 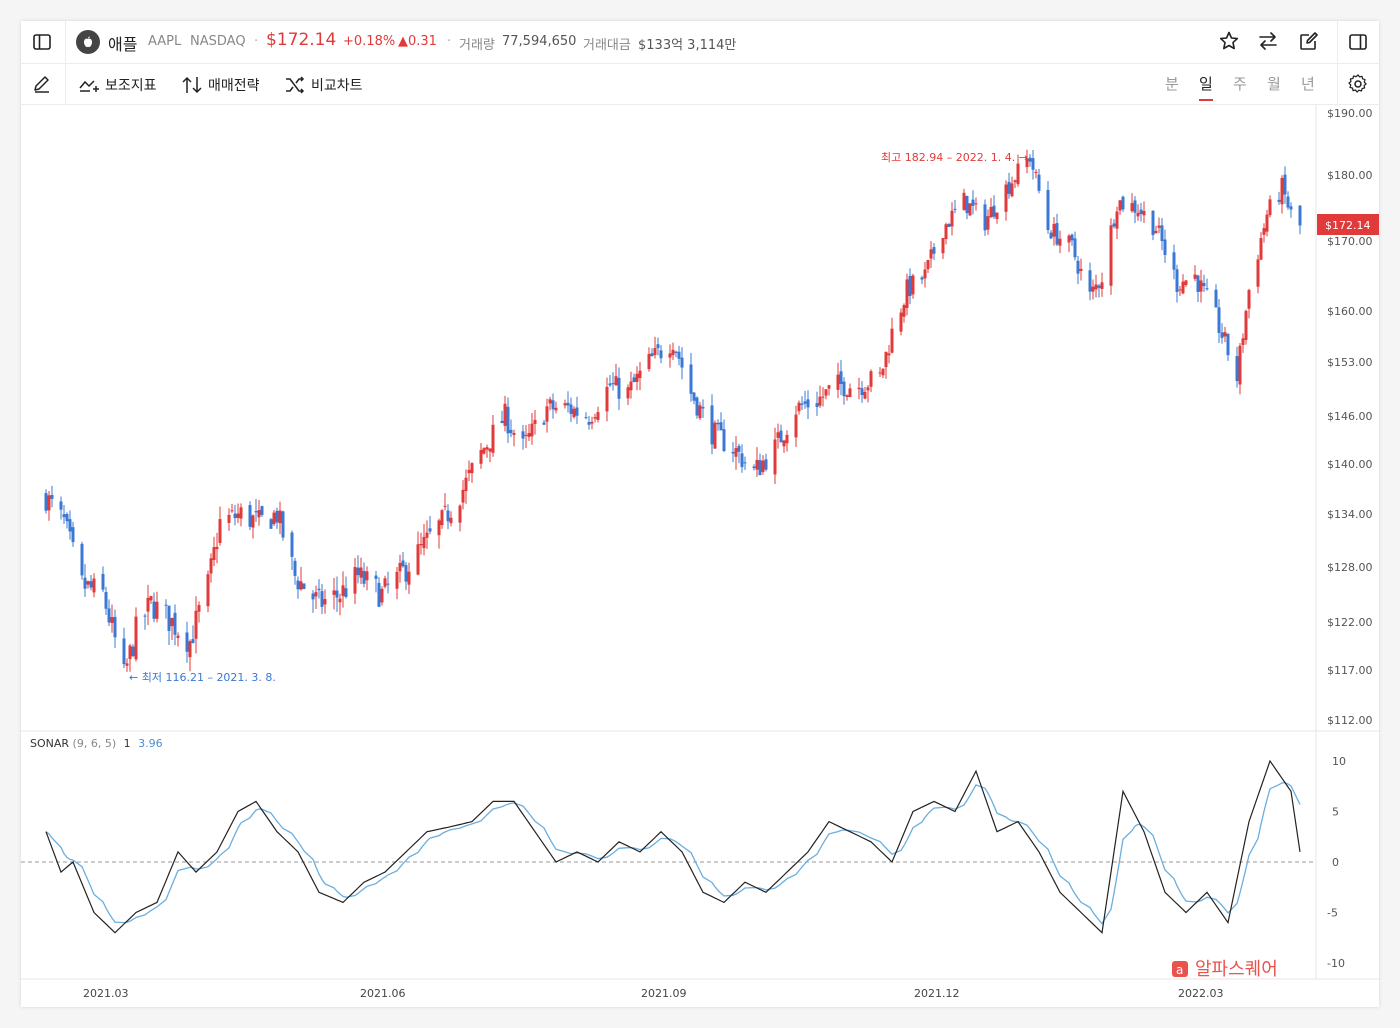 I want to click on period-year: 년, so click(x=1308, y=84).